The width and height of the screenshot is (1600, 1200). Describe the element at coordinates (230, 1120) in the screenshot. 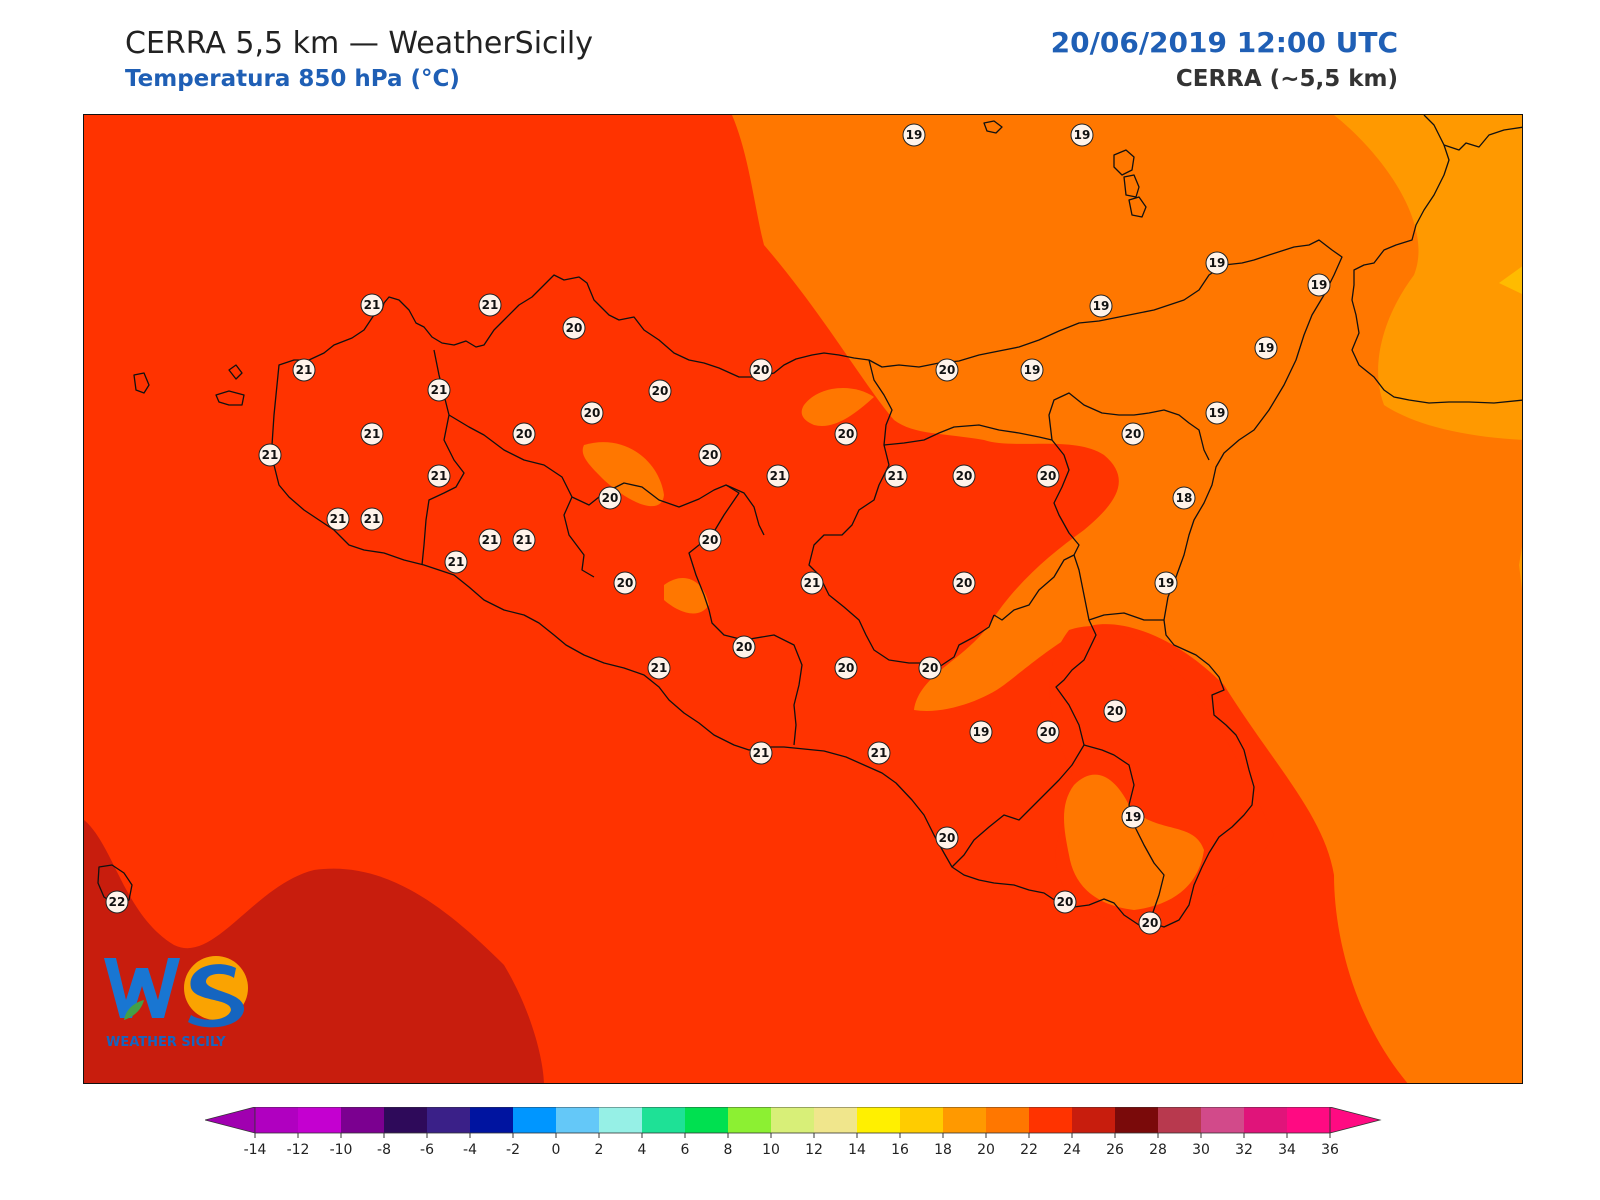

I see `colorbar-under-arrow` at that location.